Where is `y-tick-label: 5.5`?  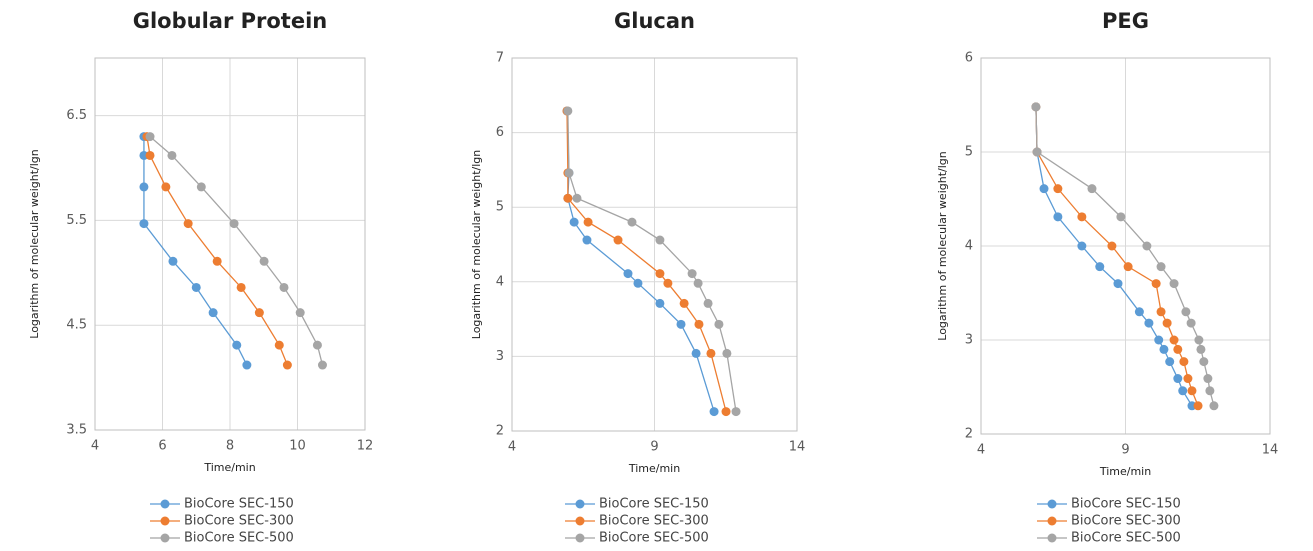 y-tick-label: 5.5 is located at coordinates (76, 220).